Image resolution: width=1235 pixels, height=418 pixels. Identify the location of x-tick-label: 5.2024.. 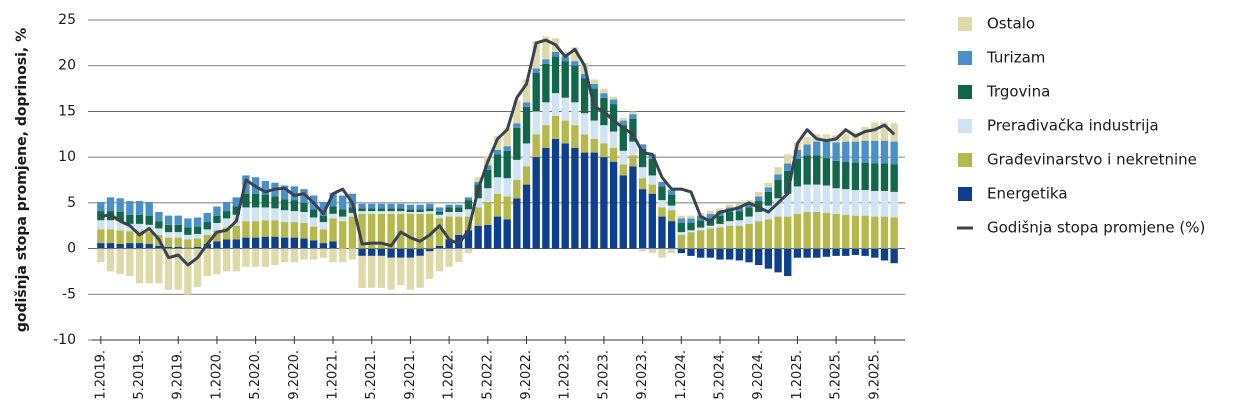
(720, 375).